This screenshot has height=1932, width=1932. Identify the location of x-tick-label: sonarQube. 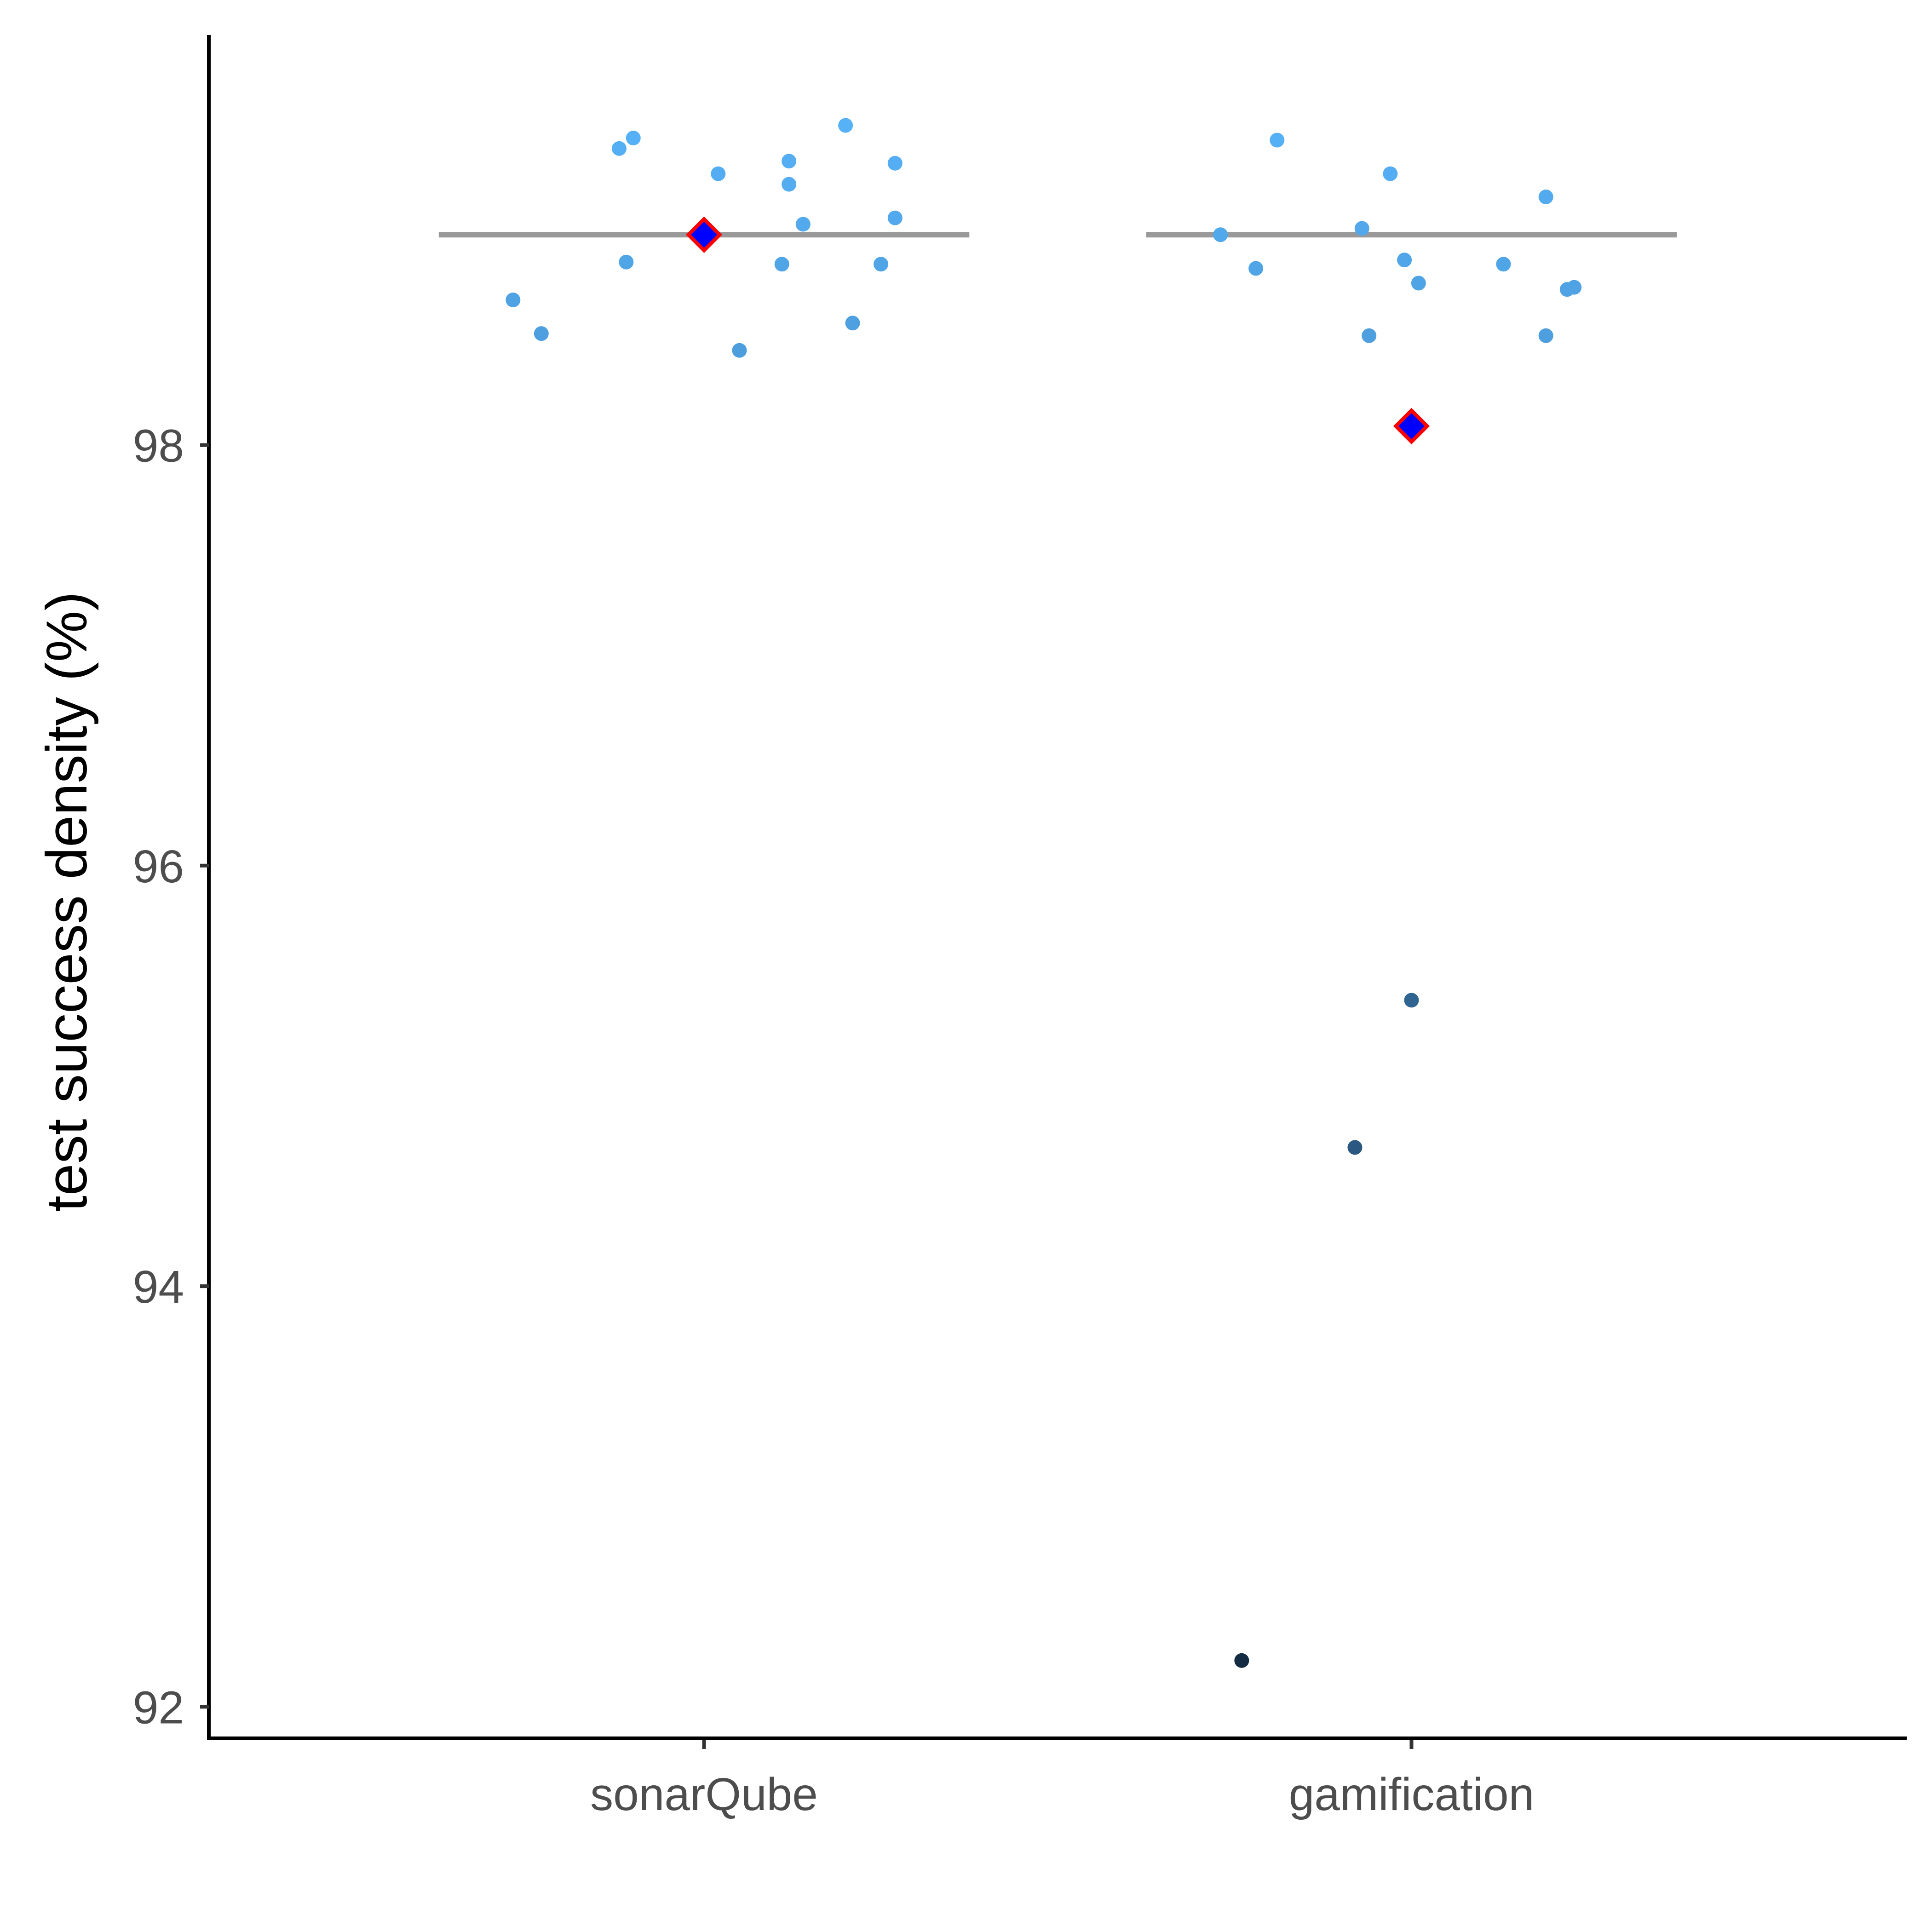
(704, 1794).